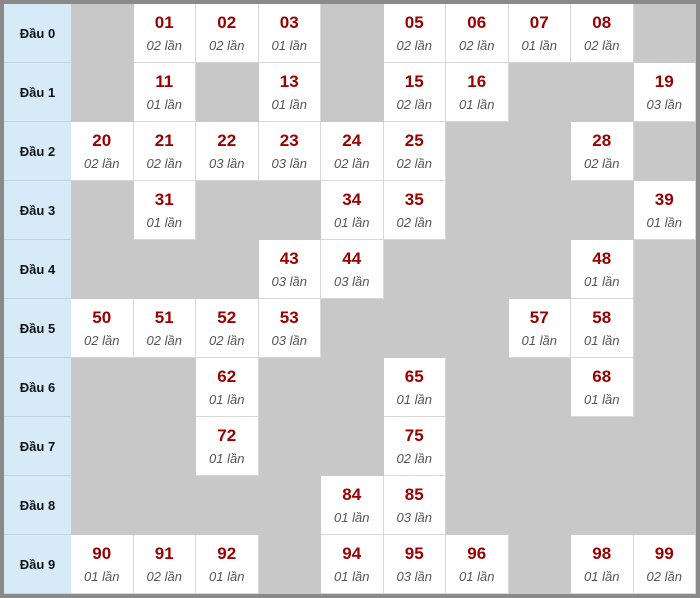  Describe the element at coordinates (414, 22) in the screenshot. I see `number-value: 05` at that location.